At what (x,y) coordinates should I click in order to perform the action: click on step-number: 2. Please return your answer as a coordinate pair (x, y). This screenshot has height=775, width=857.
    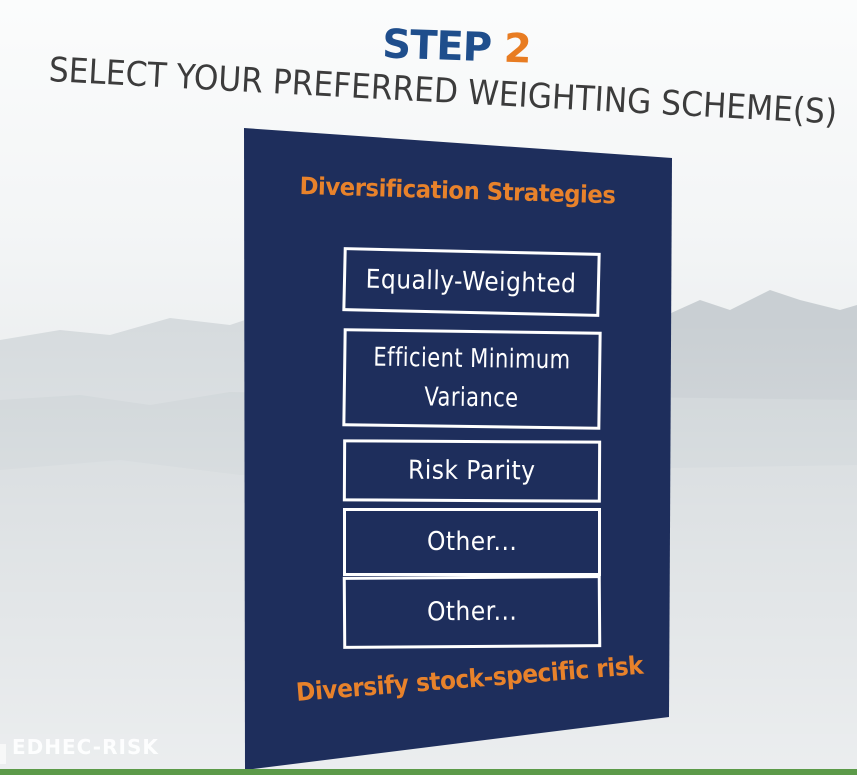
    Looking at the image, I should click on (517, 49).